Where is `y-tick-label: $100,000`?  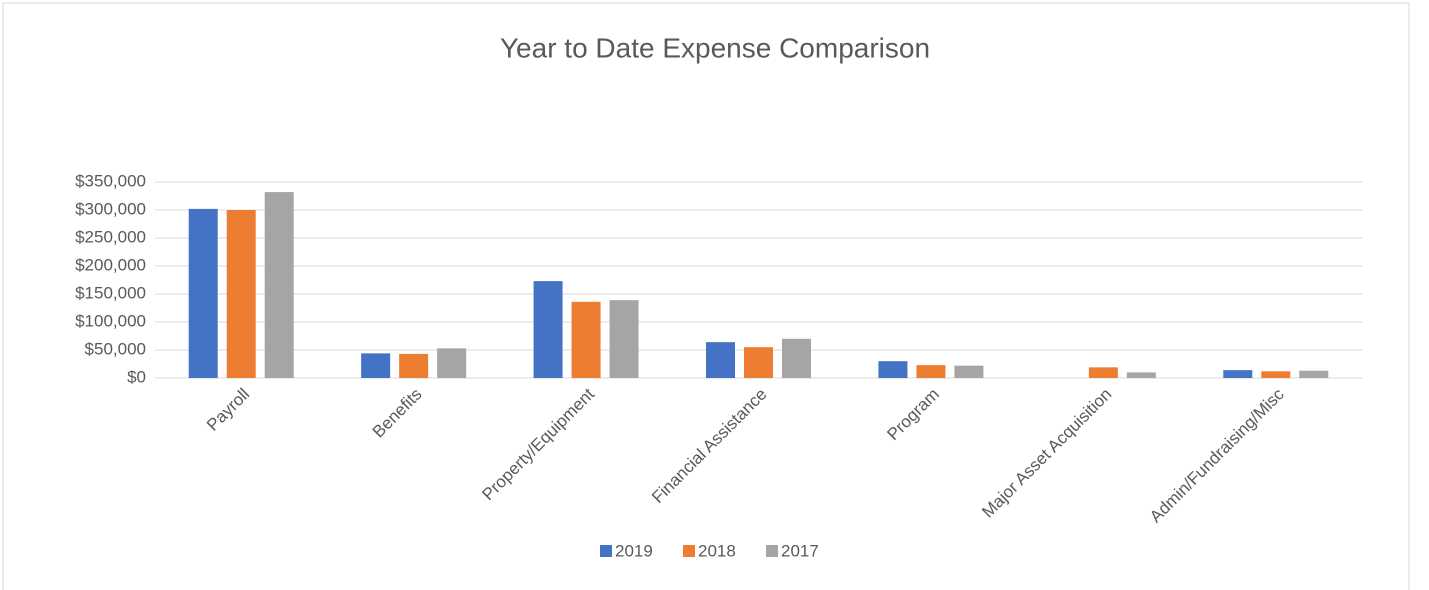
y-tick-label: $100,000 is located at coordinates (110, 320).